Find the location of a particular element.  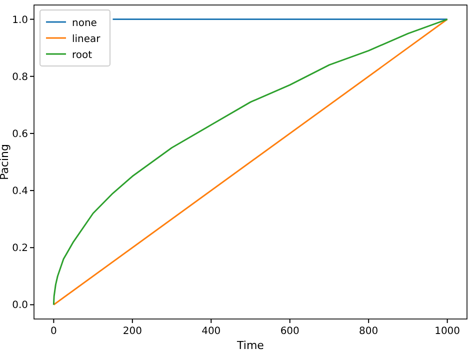

y-tick-label: 1.0 is located at coordinates (20, 20).